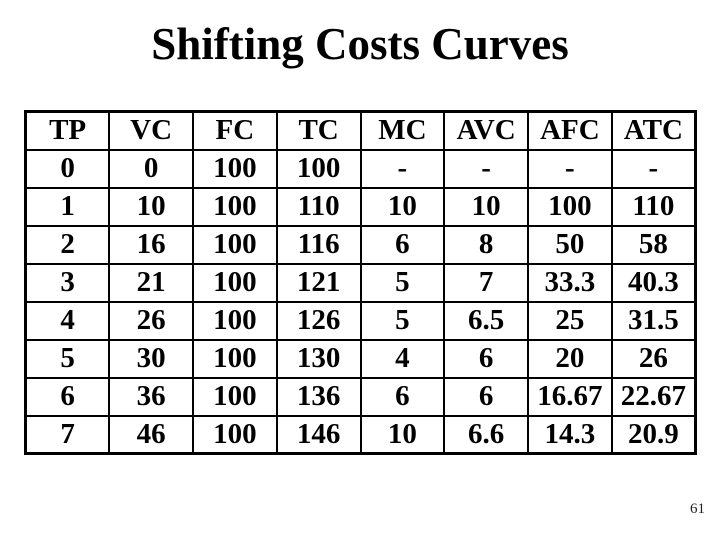 This screenshot has height=540, width=720. I want to click on cell-fc-row3: 100, so click(235, 282).